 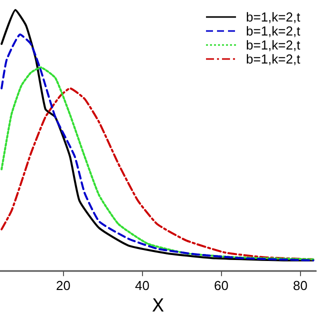 I want to click on x-axis-title: X, so click(x=158, y=306).